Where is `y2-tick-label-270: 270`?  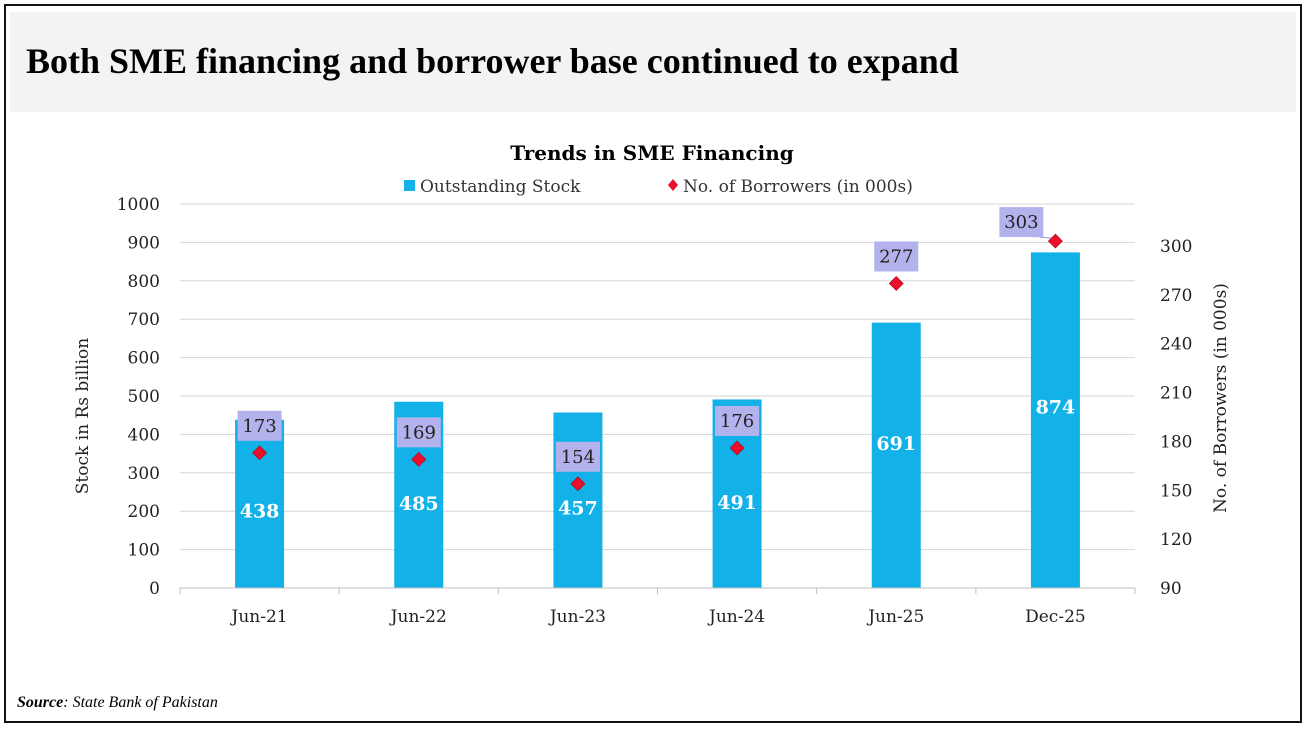 y2-tick-label-270: 270 is located at coordinates (1176, 296).